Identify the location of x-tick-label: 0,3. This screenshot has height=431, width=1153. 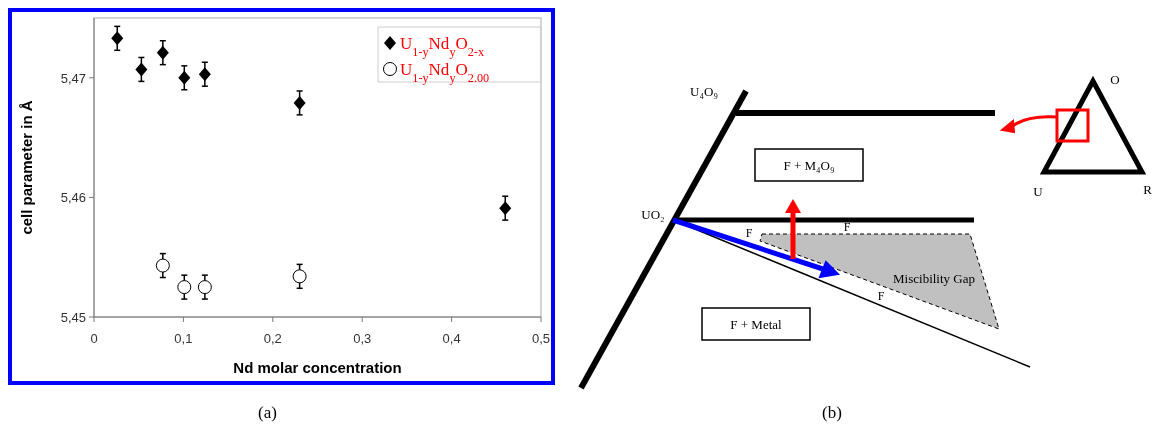
(362, 338).